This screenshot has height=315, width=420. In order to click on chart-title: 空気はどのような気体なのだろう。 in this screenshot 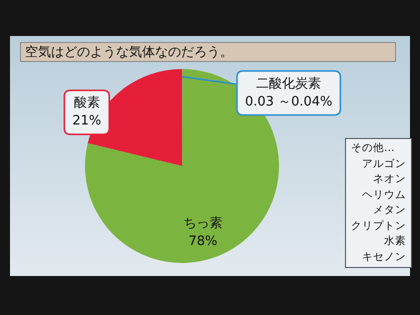, I will do `click(208, 52)`.